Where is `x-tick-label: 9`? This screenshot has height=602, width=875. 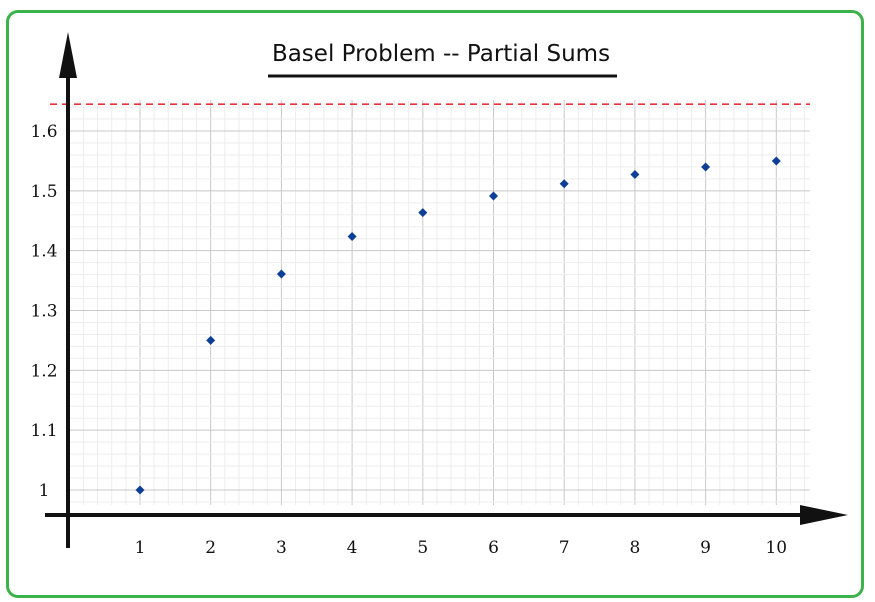 x-tick-label: 9 is located at coordinates (705, 548).